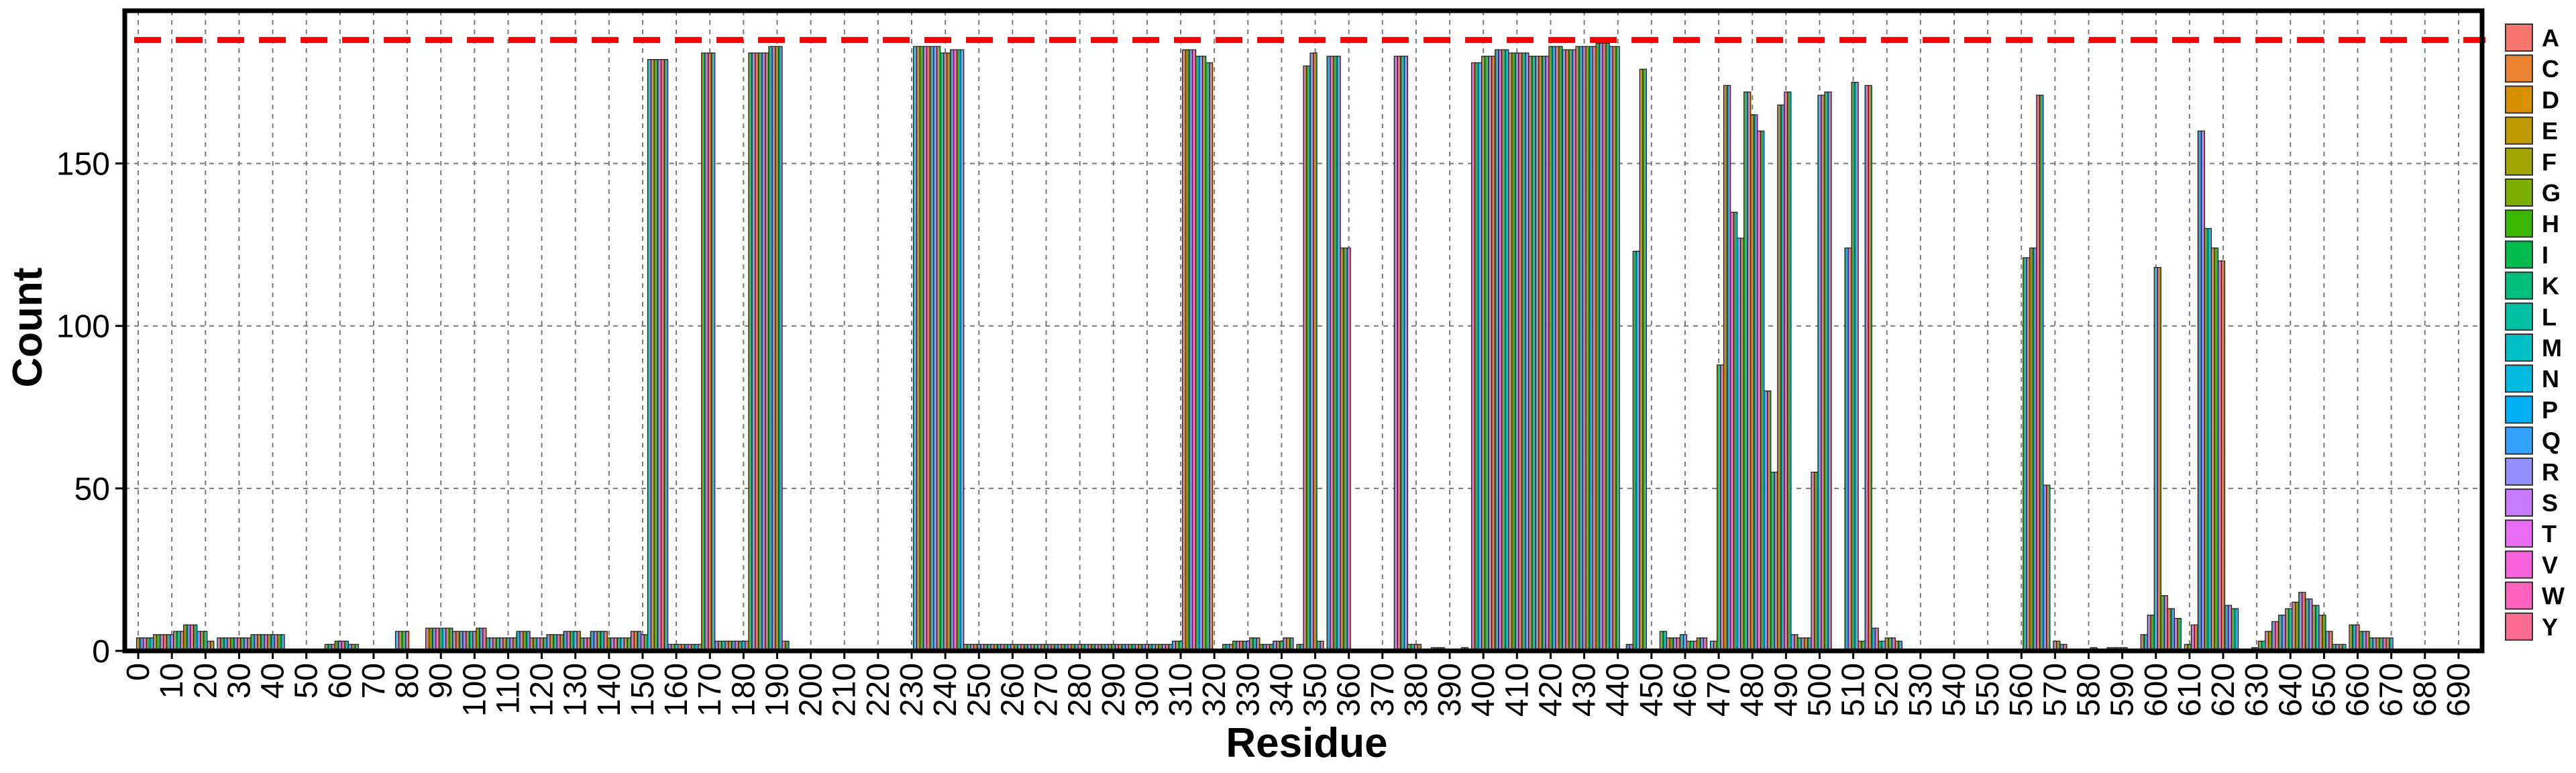 Image resolution: width=2576 pixels, height=773 pixels. What do you see at coordinates (2531, 533) in the screenshot?
I see `legend-item-T: T` at bounding box center [2531, 533].